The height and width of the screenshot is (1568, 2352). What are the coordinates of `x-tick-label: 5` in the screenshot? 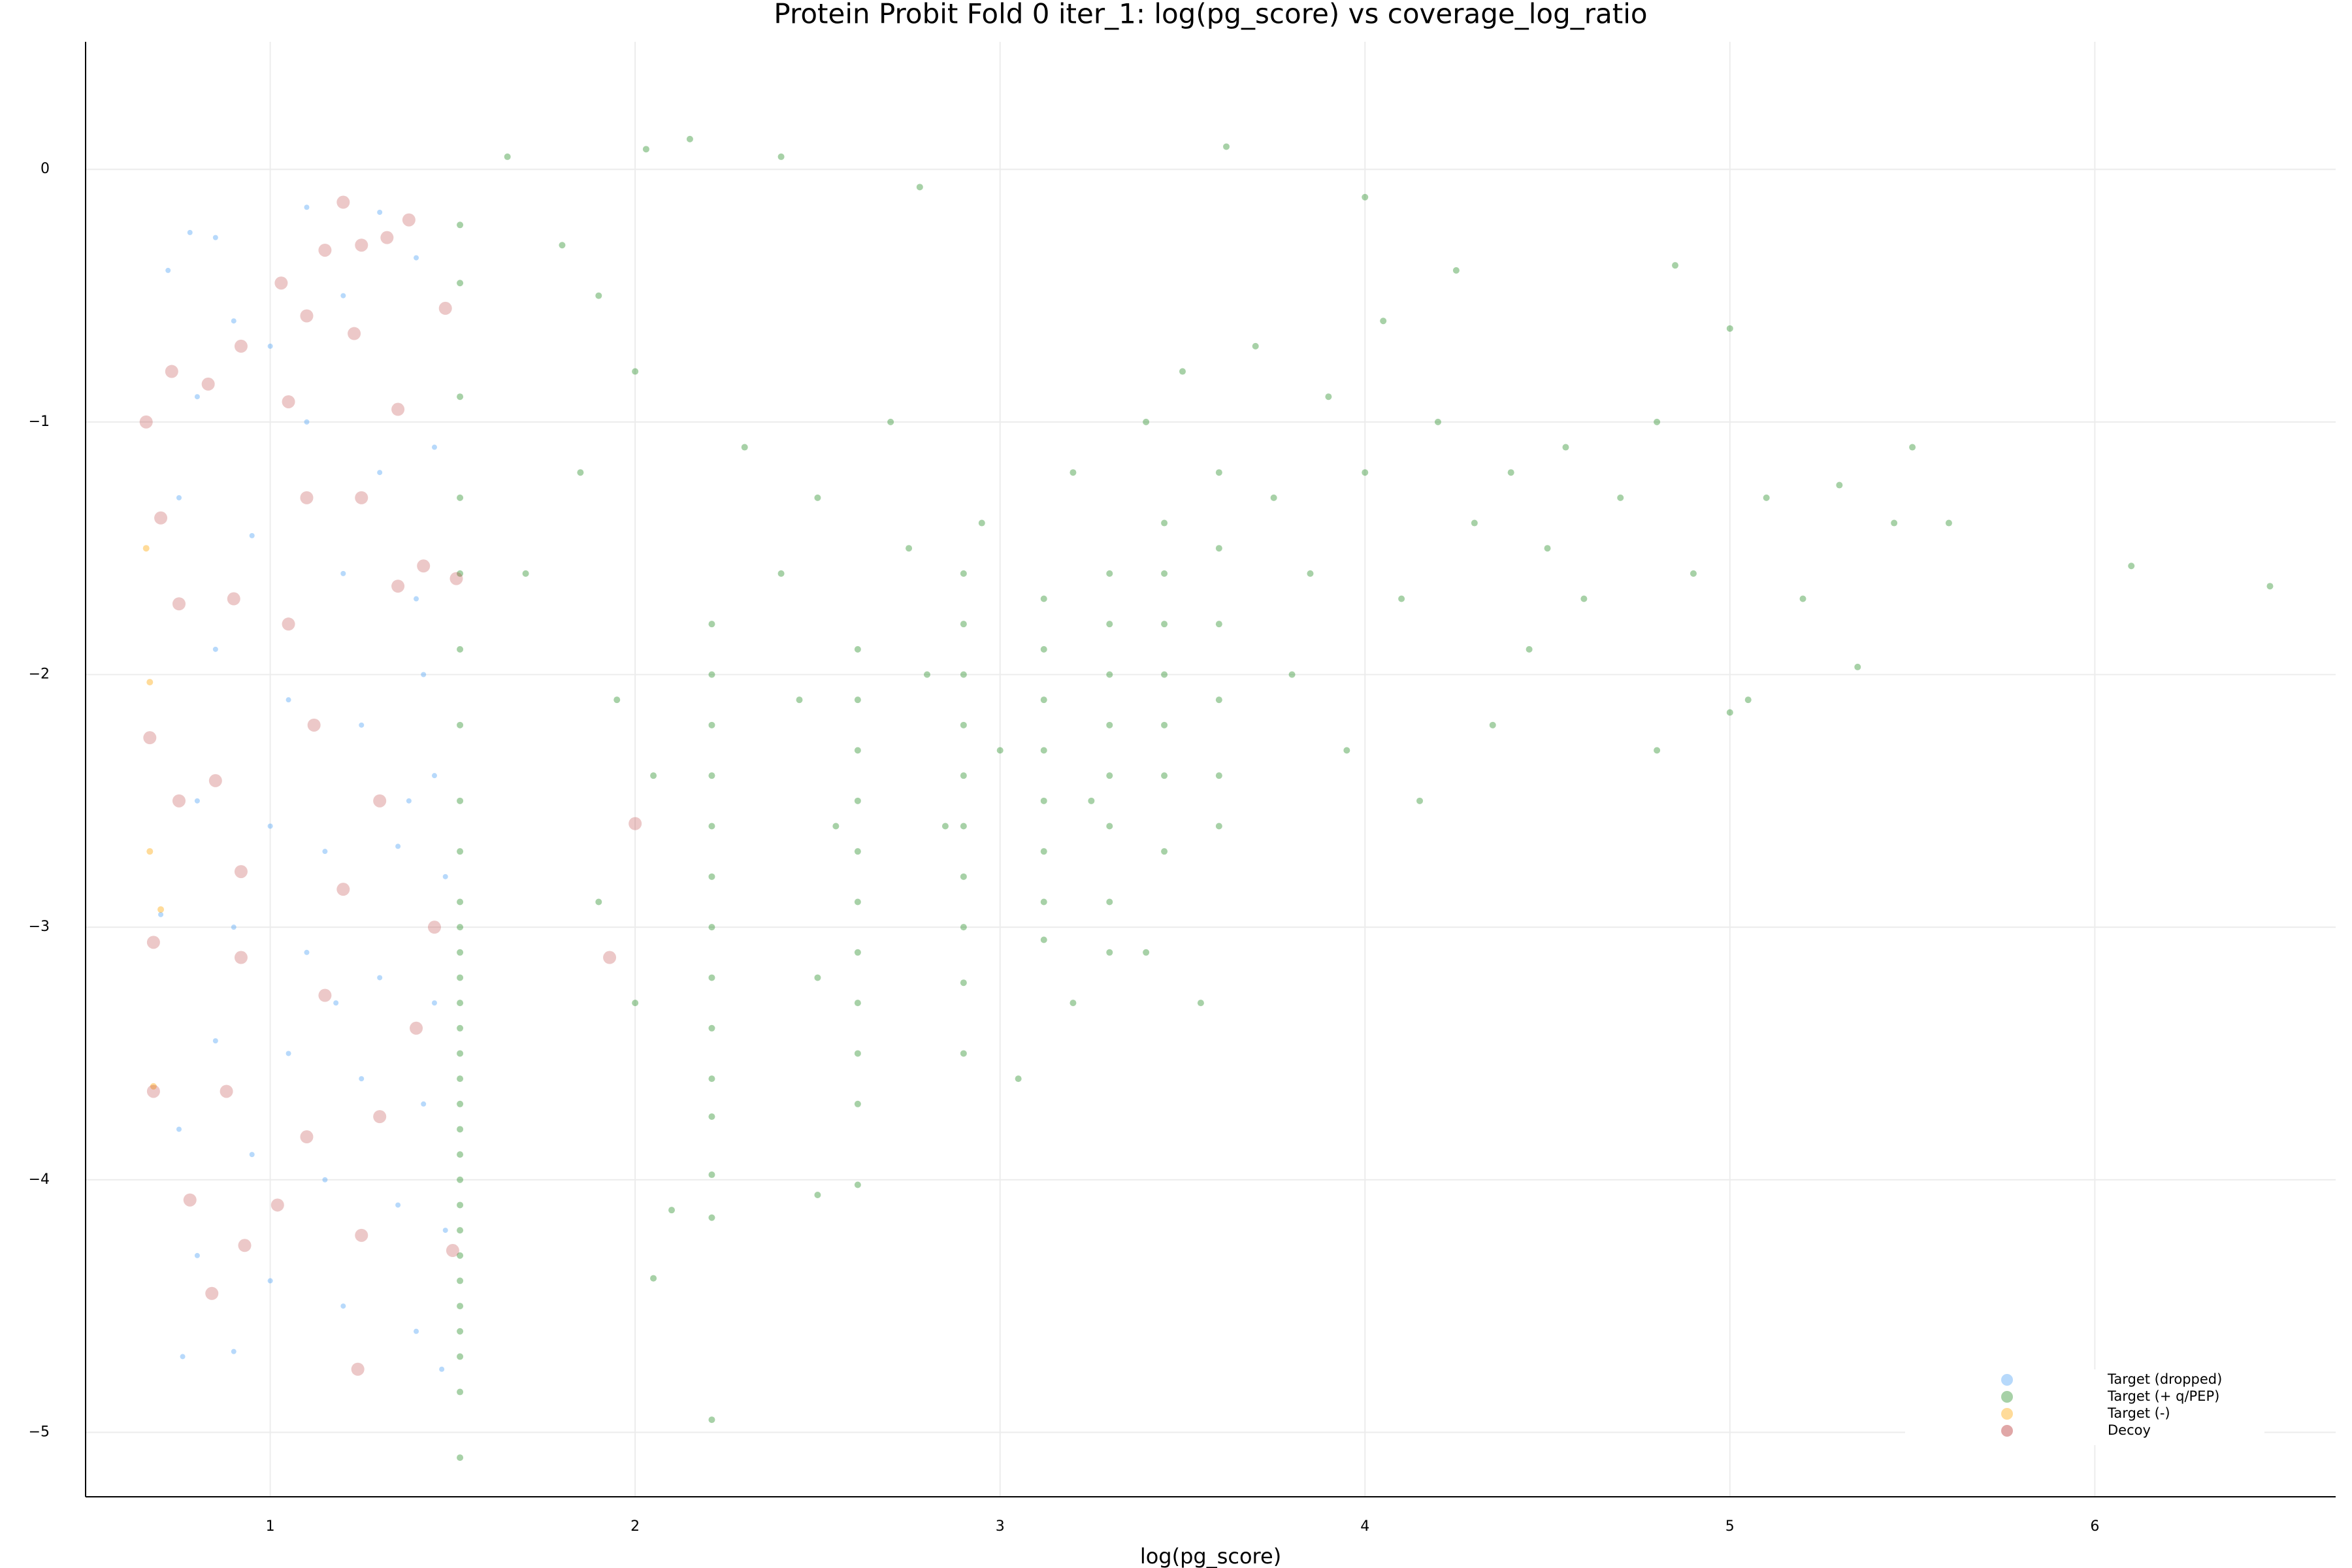 It's located at (1730, 1526).